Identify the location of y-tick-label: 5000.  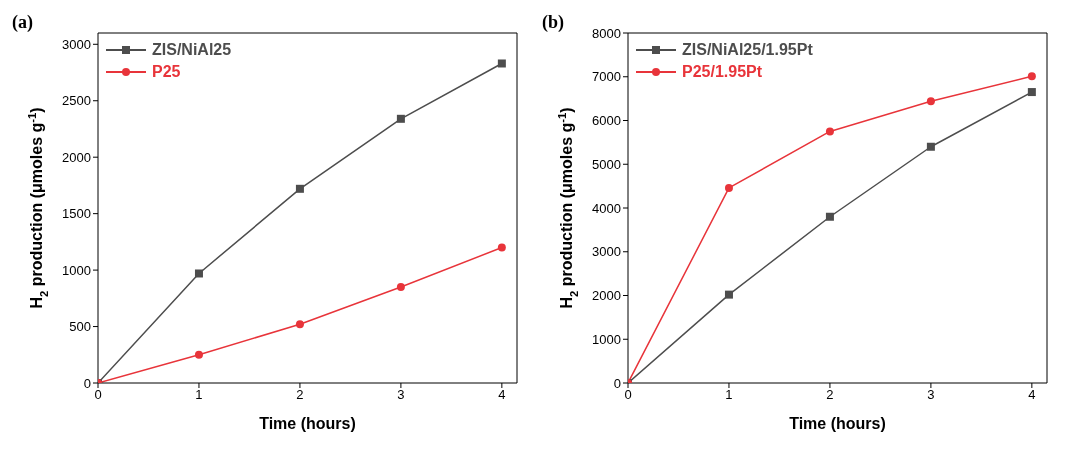
(606, 164).